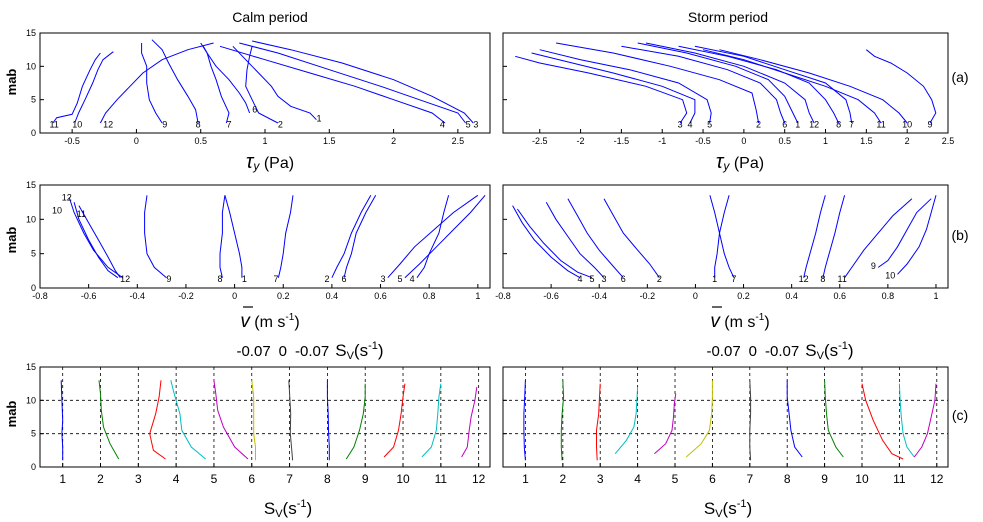  I want to click on x-tick-label: -2.5, so click(540, 141).